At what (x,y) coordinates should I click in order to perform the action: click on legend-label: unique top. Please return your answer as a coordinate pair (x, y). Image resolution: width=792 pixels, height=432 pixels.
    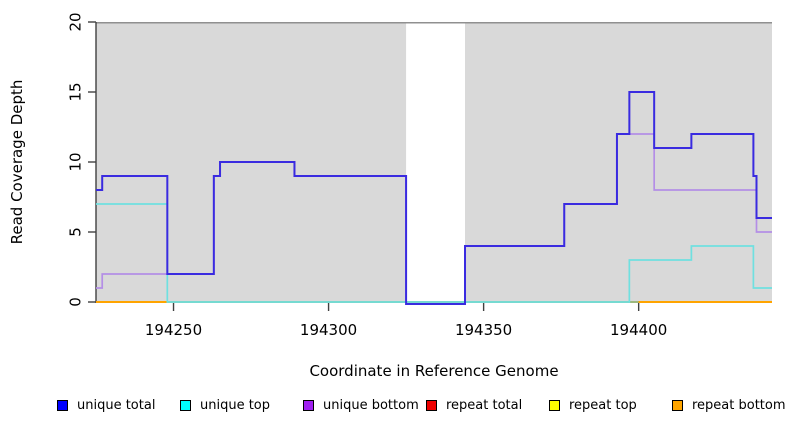
    Looking at the image, I should click on (235, 405).